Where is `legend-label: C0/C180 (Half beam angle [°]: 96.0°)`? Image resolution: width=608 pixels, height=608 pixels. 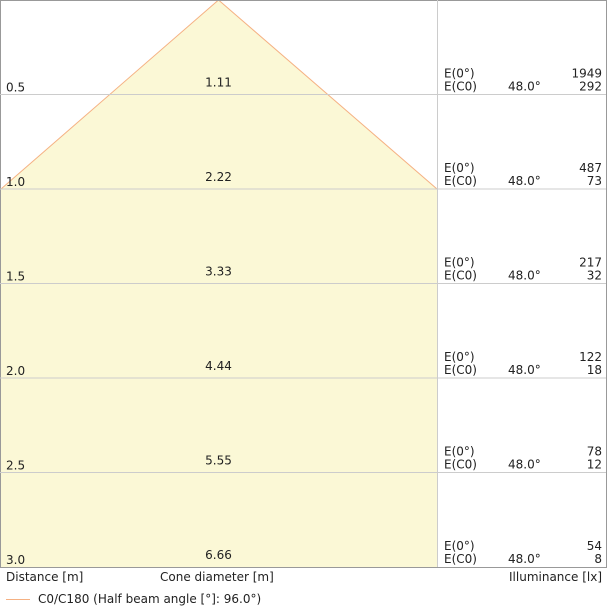 legend-label: C0/C180 (Half beam angle [°]: 96.0°) is located at coordinates (150, 599).